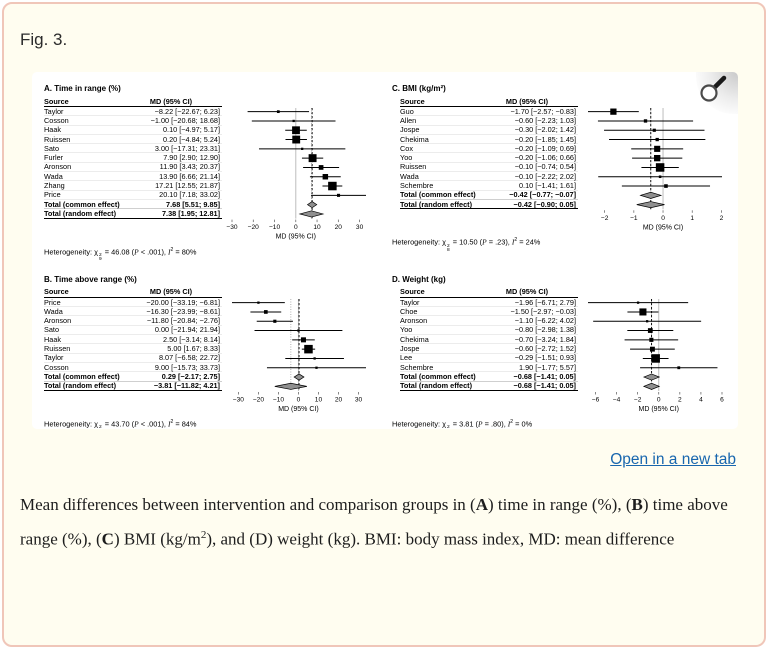  Describe the element at coordinates (544, 204) in the screenshot. I see `total-md: −0.42 [−0.90; 0.05]` at that location.